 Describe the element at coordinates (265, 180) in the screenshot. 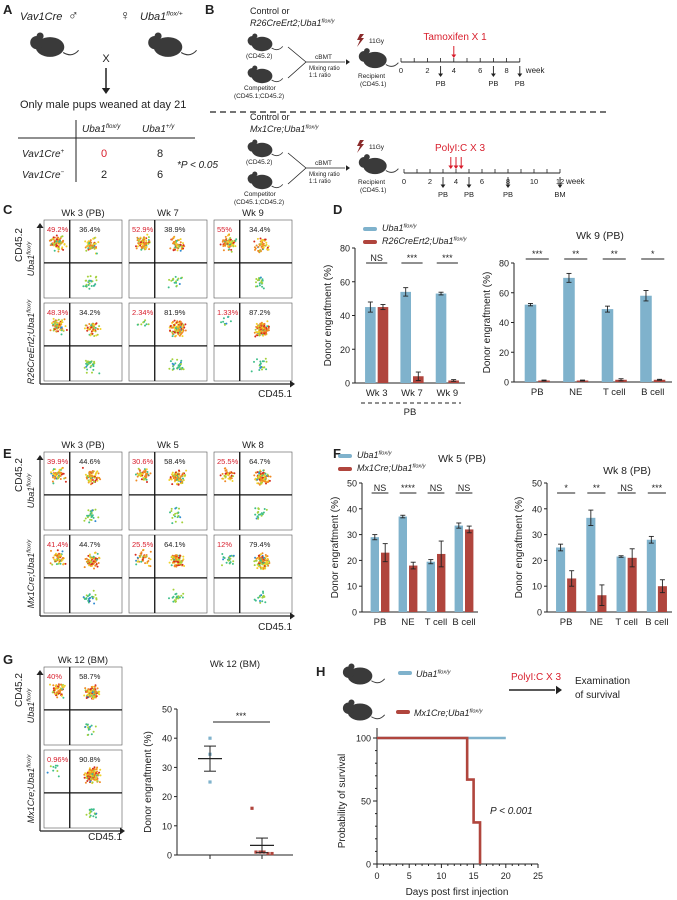

I see `competitor-mouse-icon` at that location.